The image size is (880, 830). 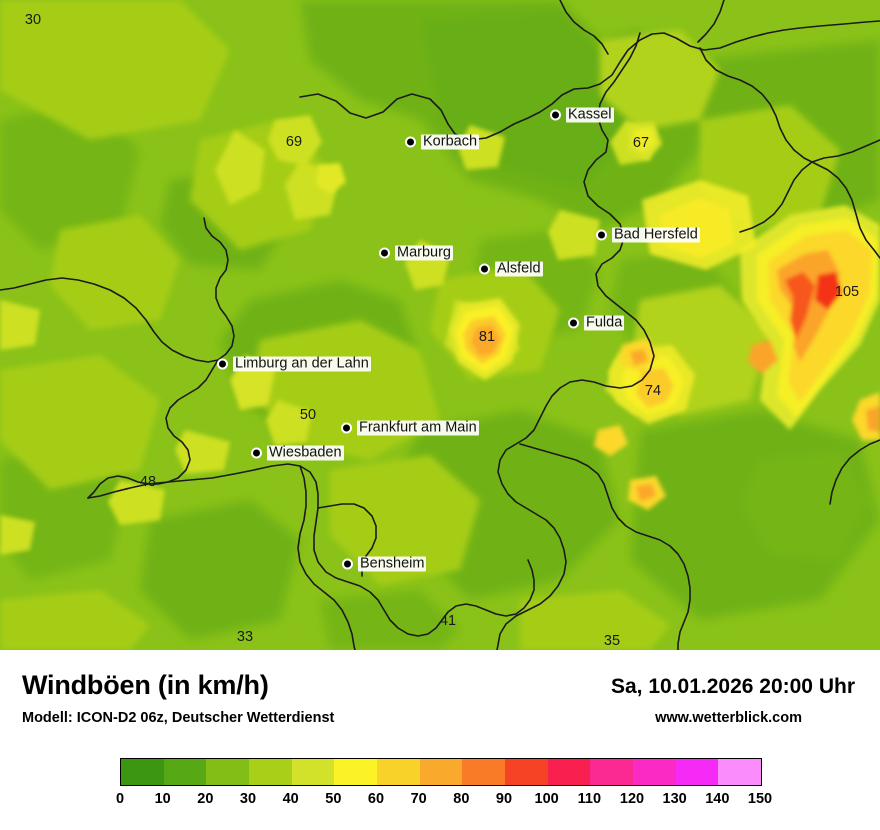 What do you see at coordinates (448, 620) in the screenshot?
I see `gust-value: 41` at bounding box center [448, 620].